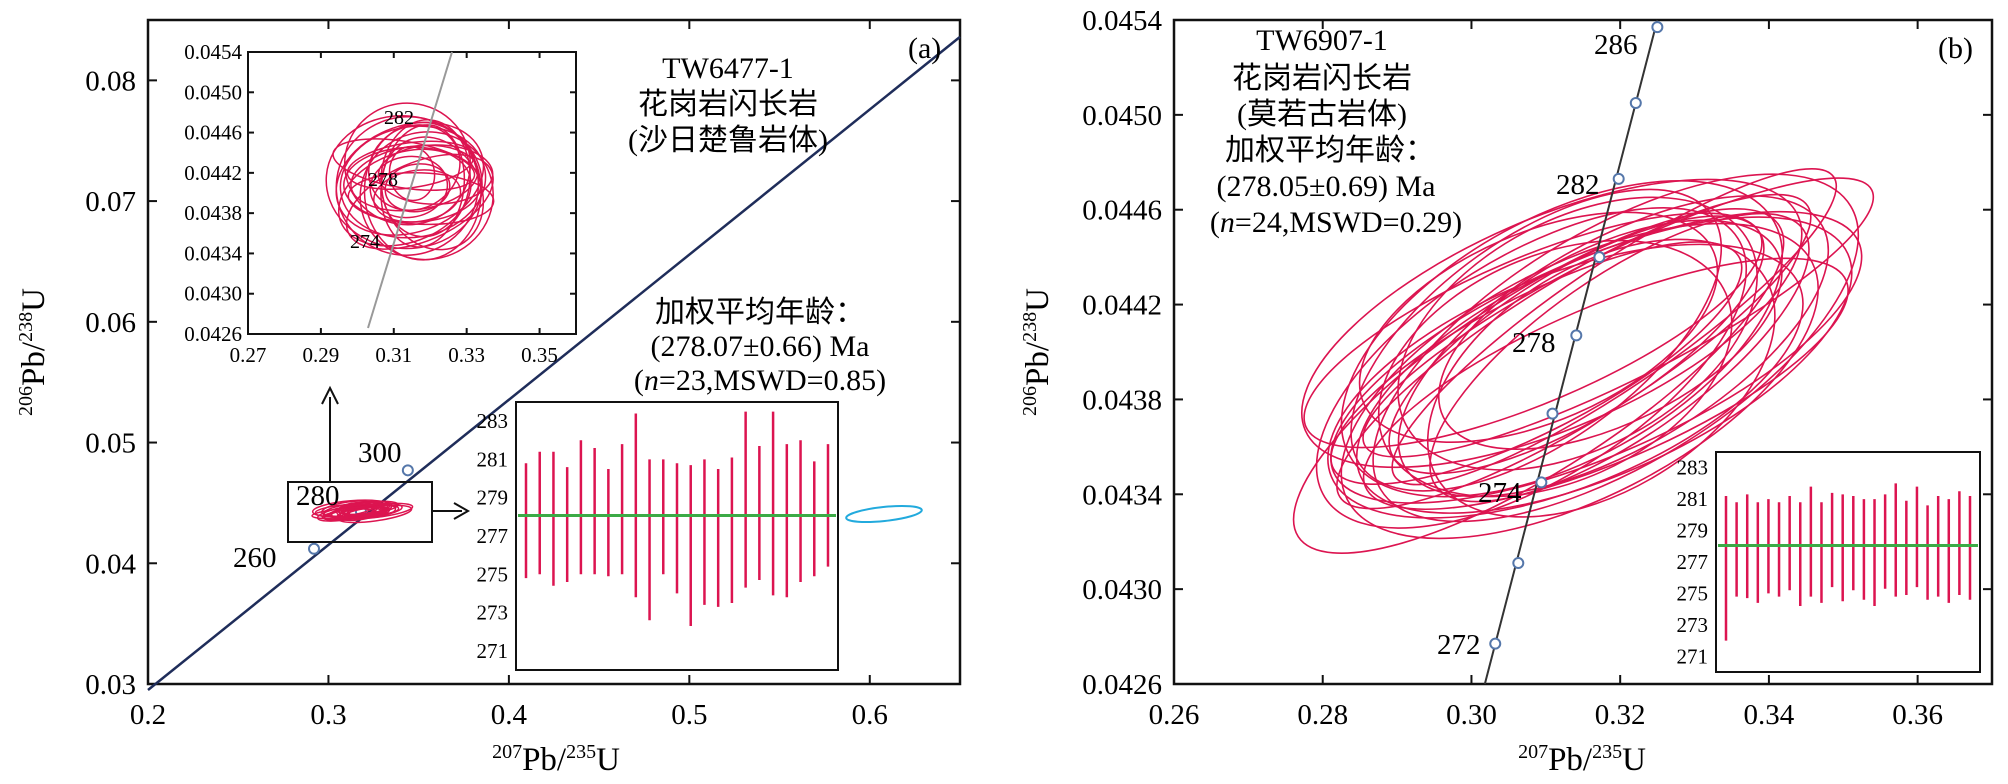  Describe the element at coordinates (110, 564) in the screenshot. I see `y-tick-label: 0.04` at that location.